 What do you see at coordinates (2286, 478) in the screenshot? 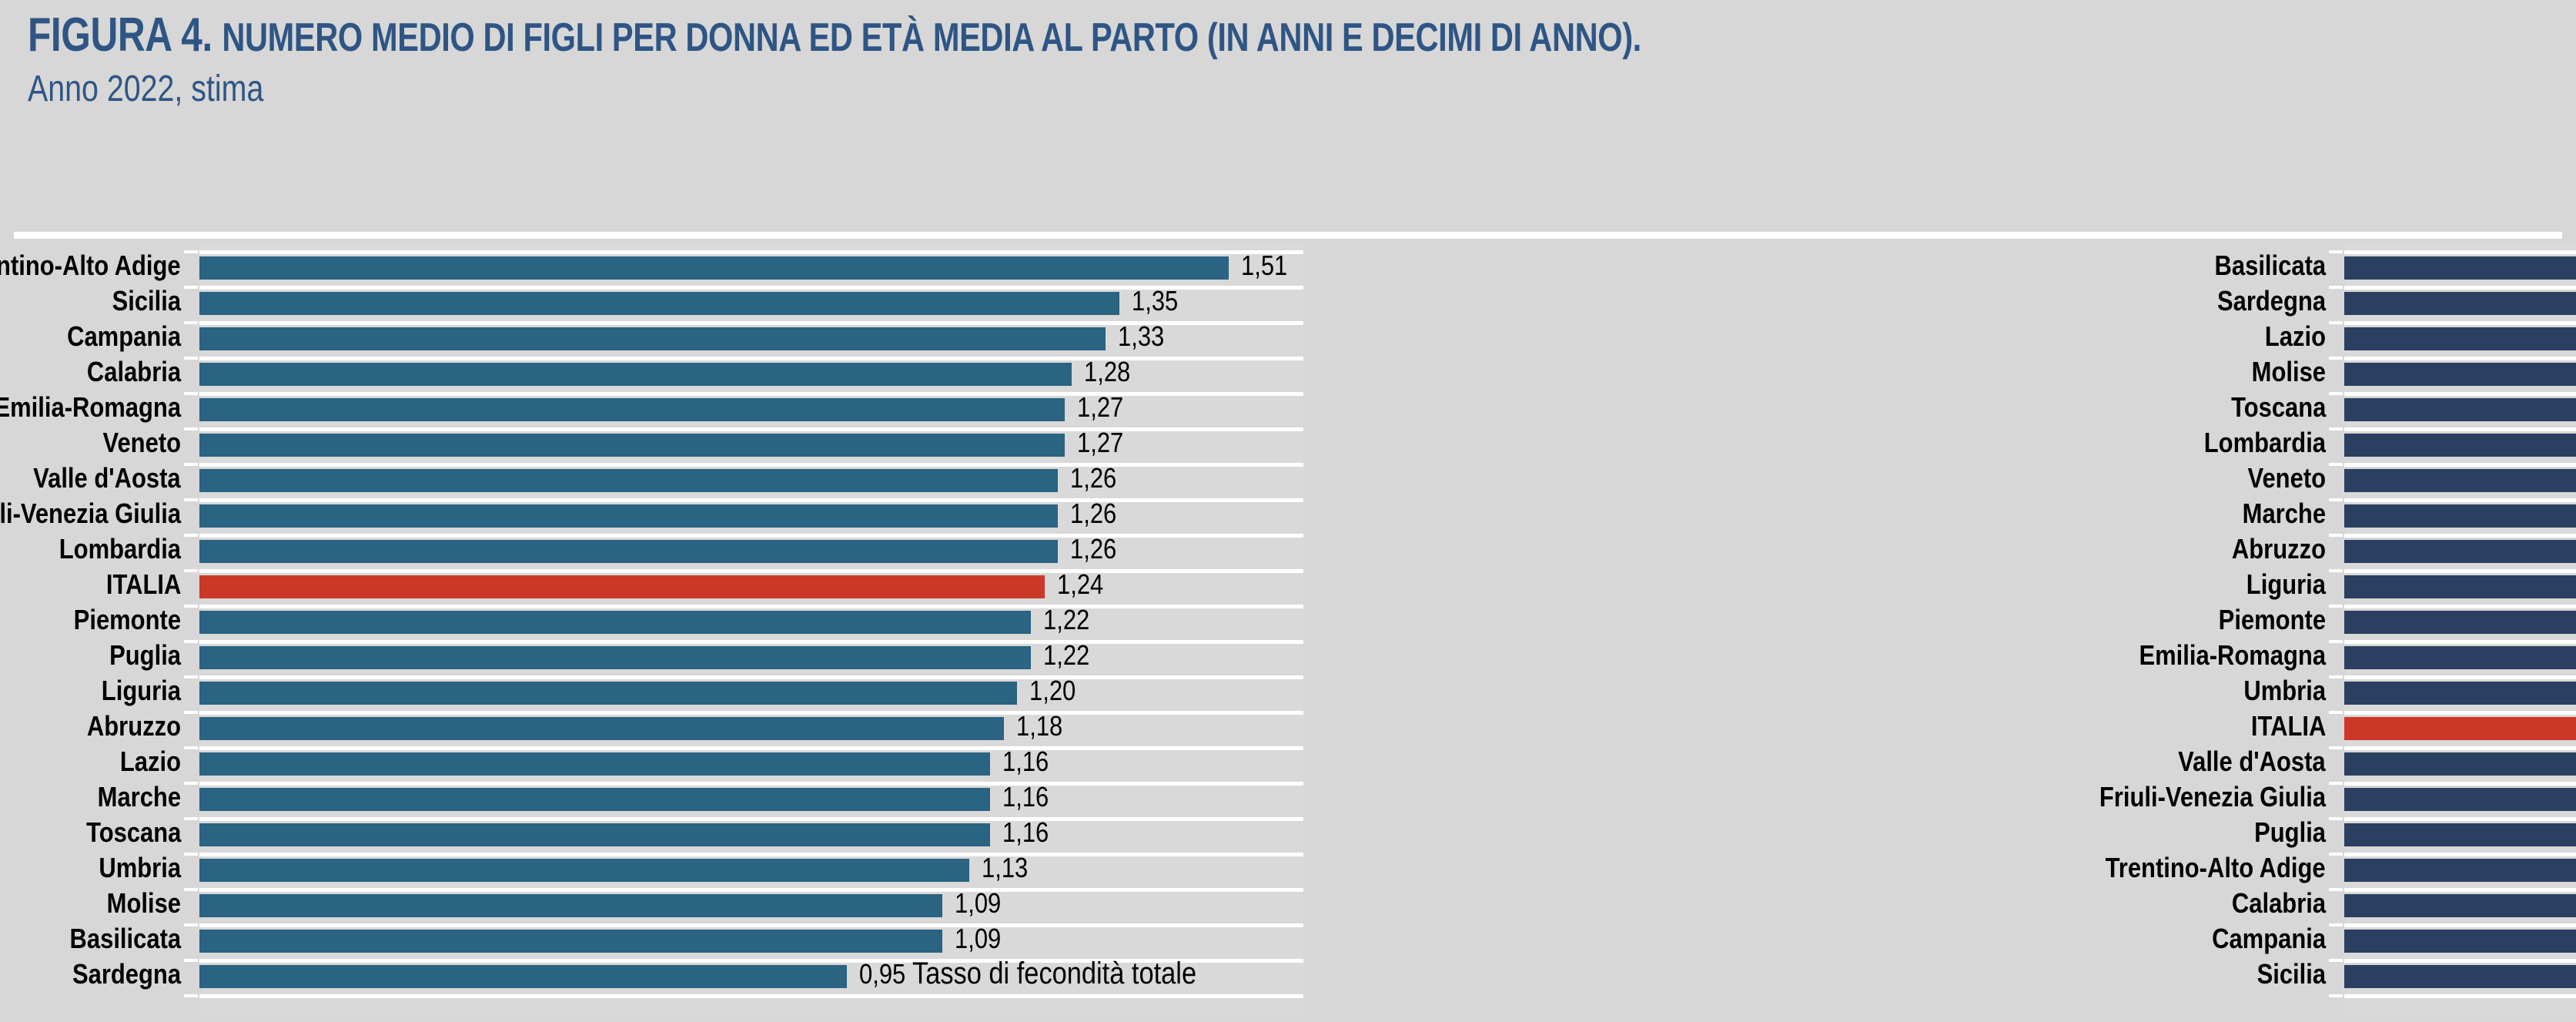
I see `category-label: Veneto` at bounding box center [2286, 478].